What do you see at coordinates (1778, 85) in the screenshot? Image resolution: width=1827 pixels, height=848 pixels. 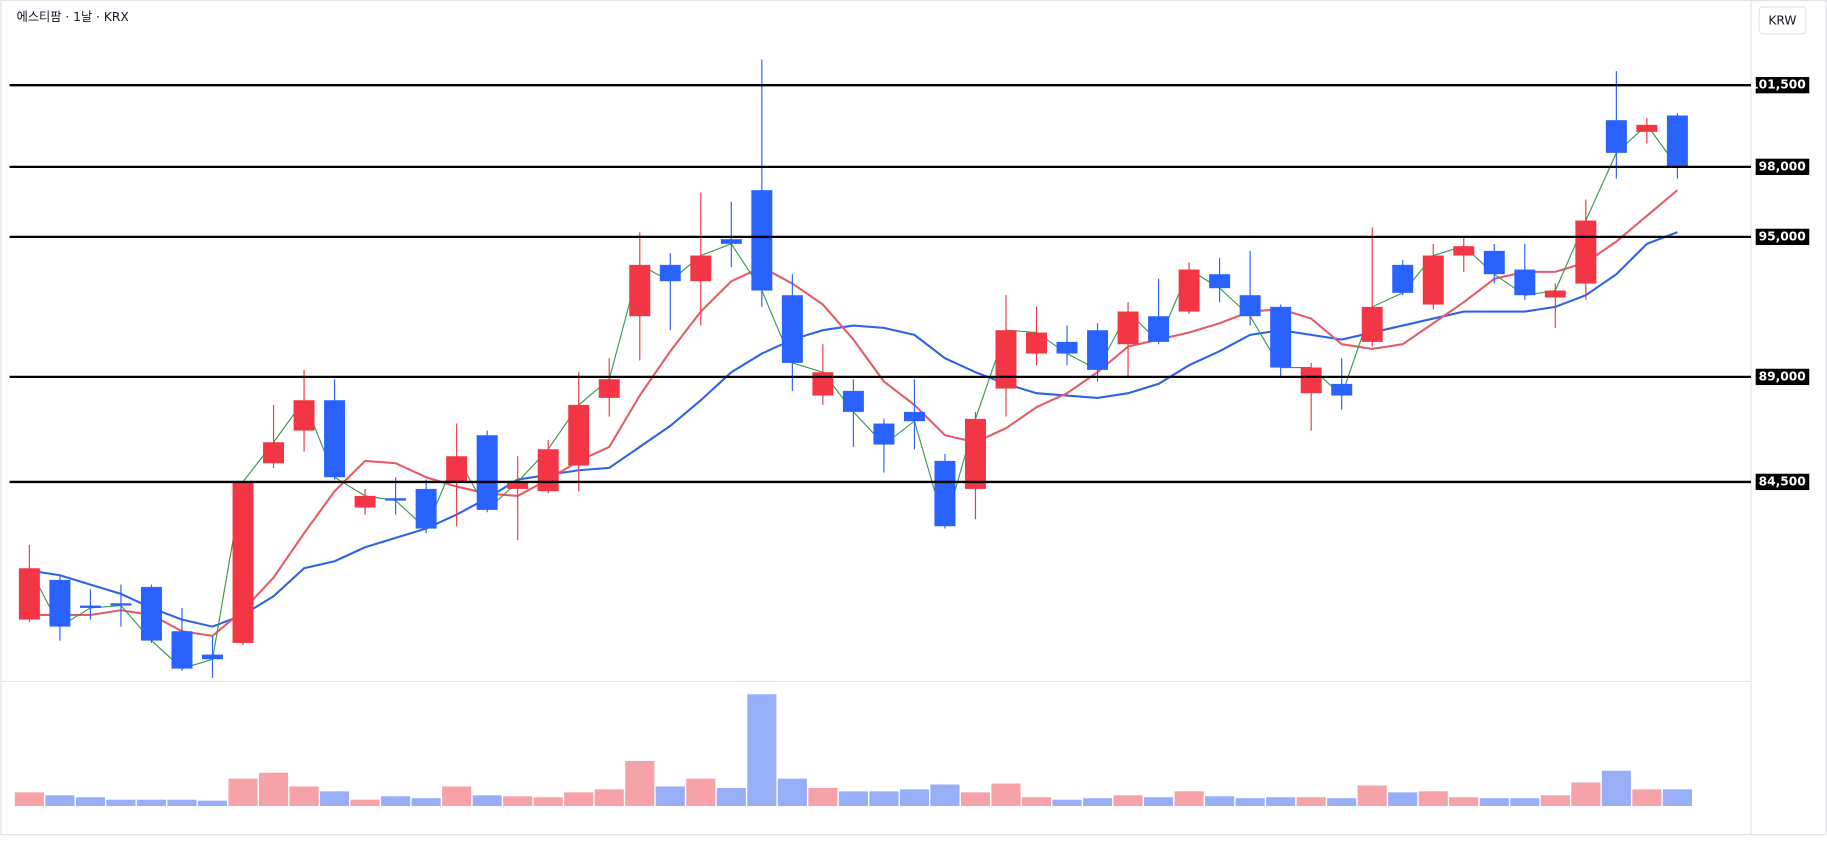 I see `level-label: 101,500` at bounding box center [1778, 85].